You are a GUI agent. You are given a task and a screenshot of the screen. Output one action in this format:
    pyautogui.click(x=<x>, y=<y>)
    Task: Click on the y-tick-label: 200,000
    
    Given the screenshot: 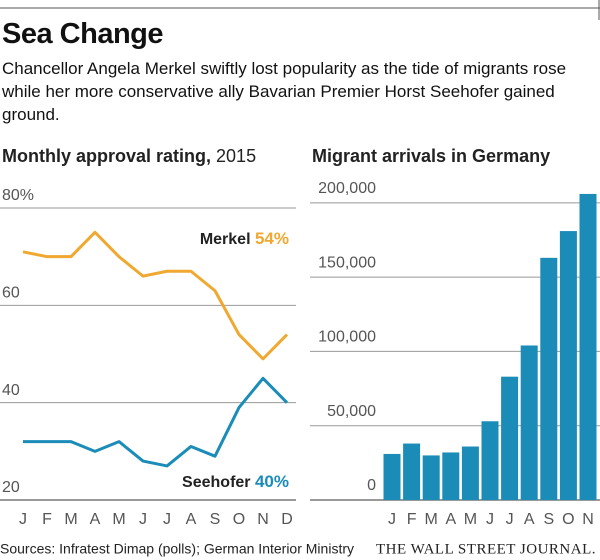 What is the action you would take?
    pyautogui.click(x=347, y=188)
    